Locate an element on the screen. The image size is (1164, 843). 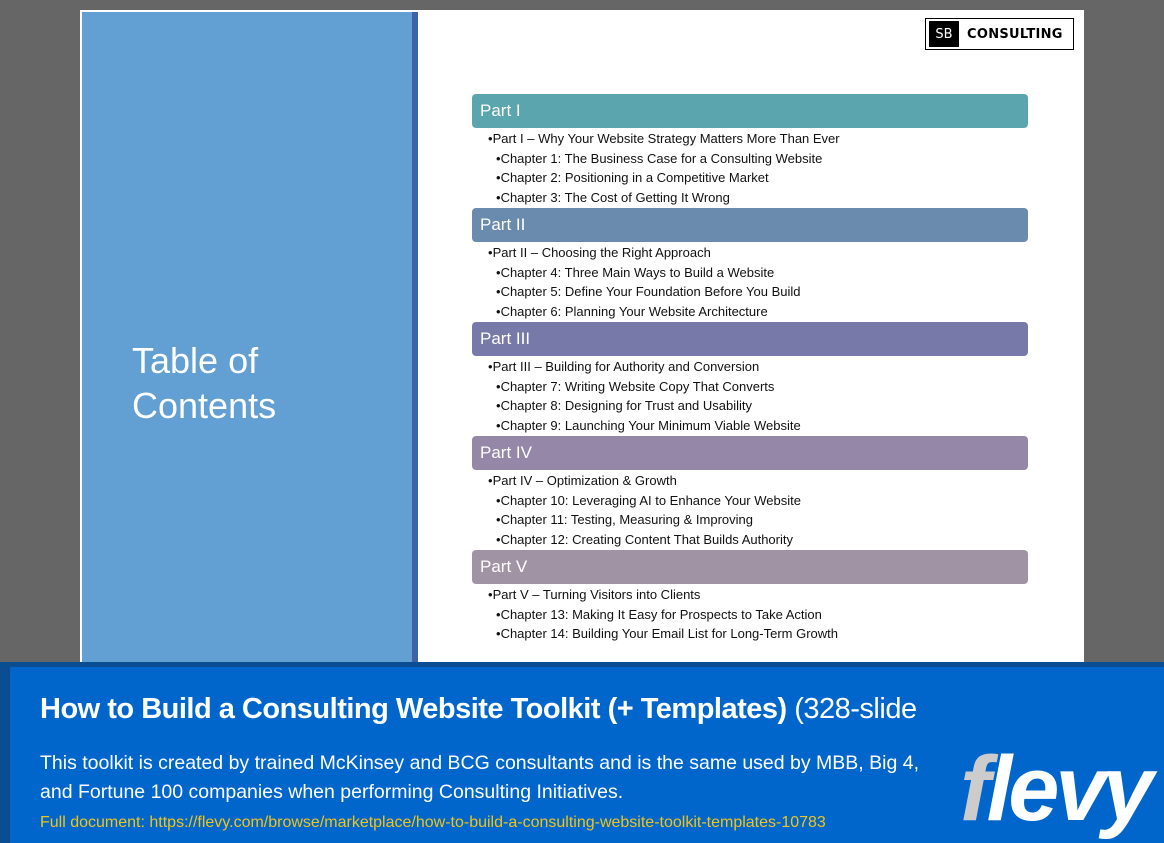
sb-consulting-logo: SB CONSULTING is located at coordinates (999, 34).